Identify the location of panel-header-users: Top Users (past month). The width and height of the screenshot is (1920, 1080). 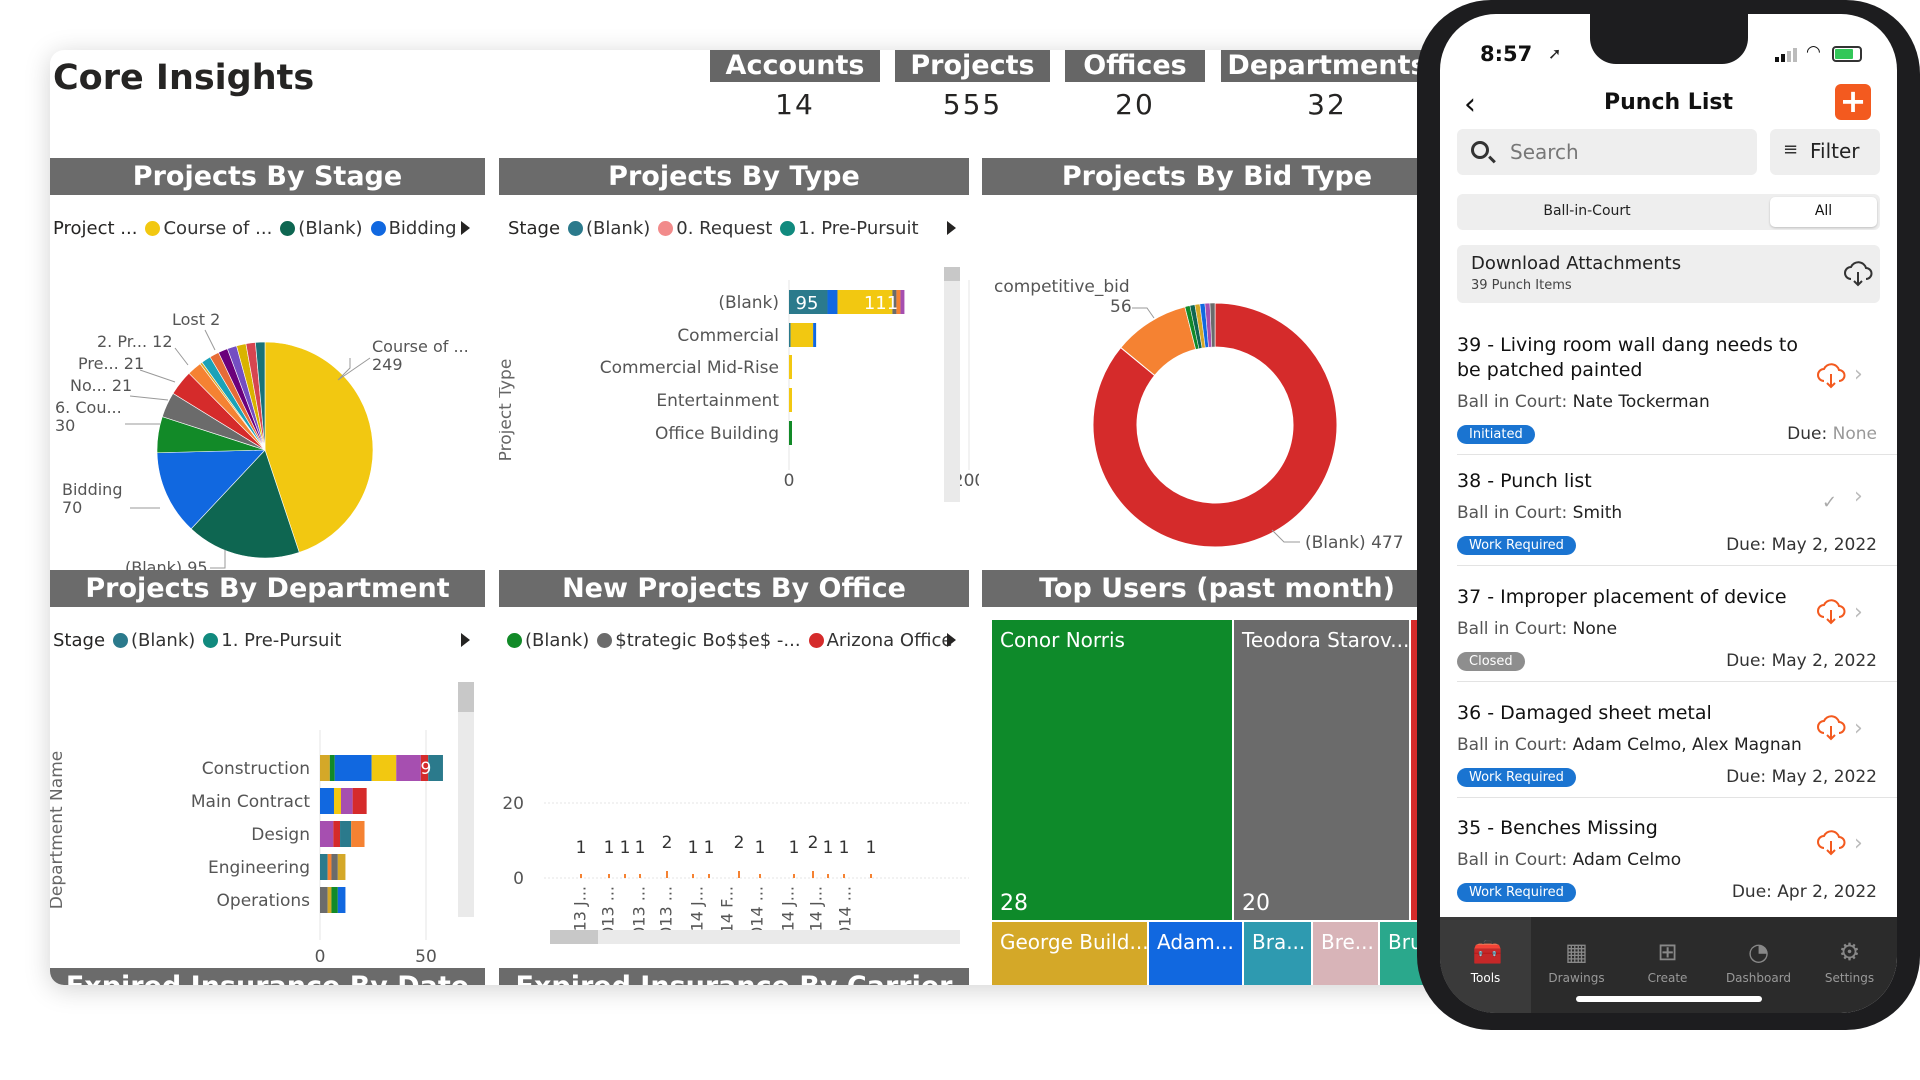
(1217, 588).